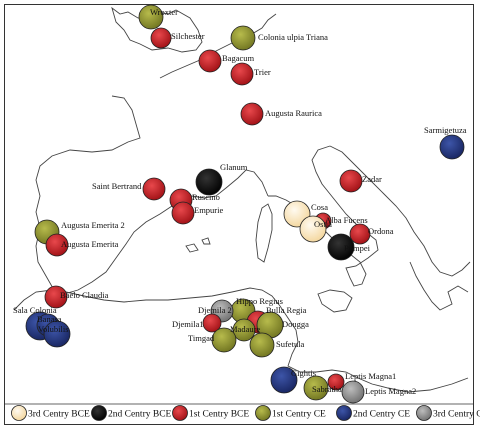  What do you see at coordinates (53, 329) in the screenshot?
I see `site-label-volubilis: Volubilis` at bounding box center [53, 329].